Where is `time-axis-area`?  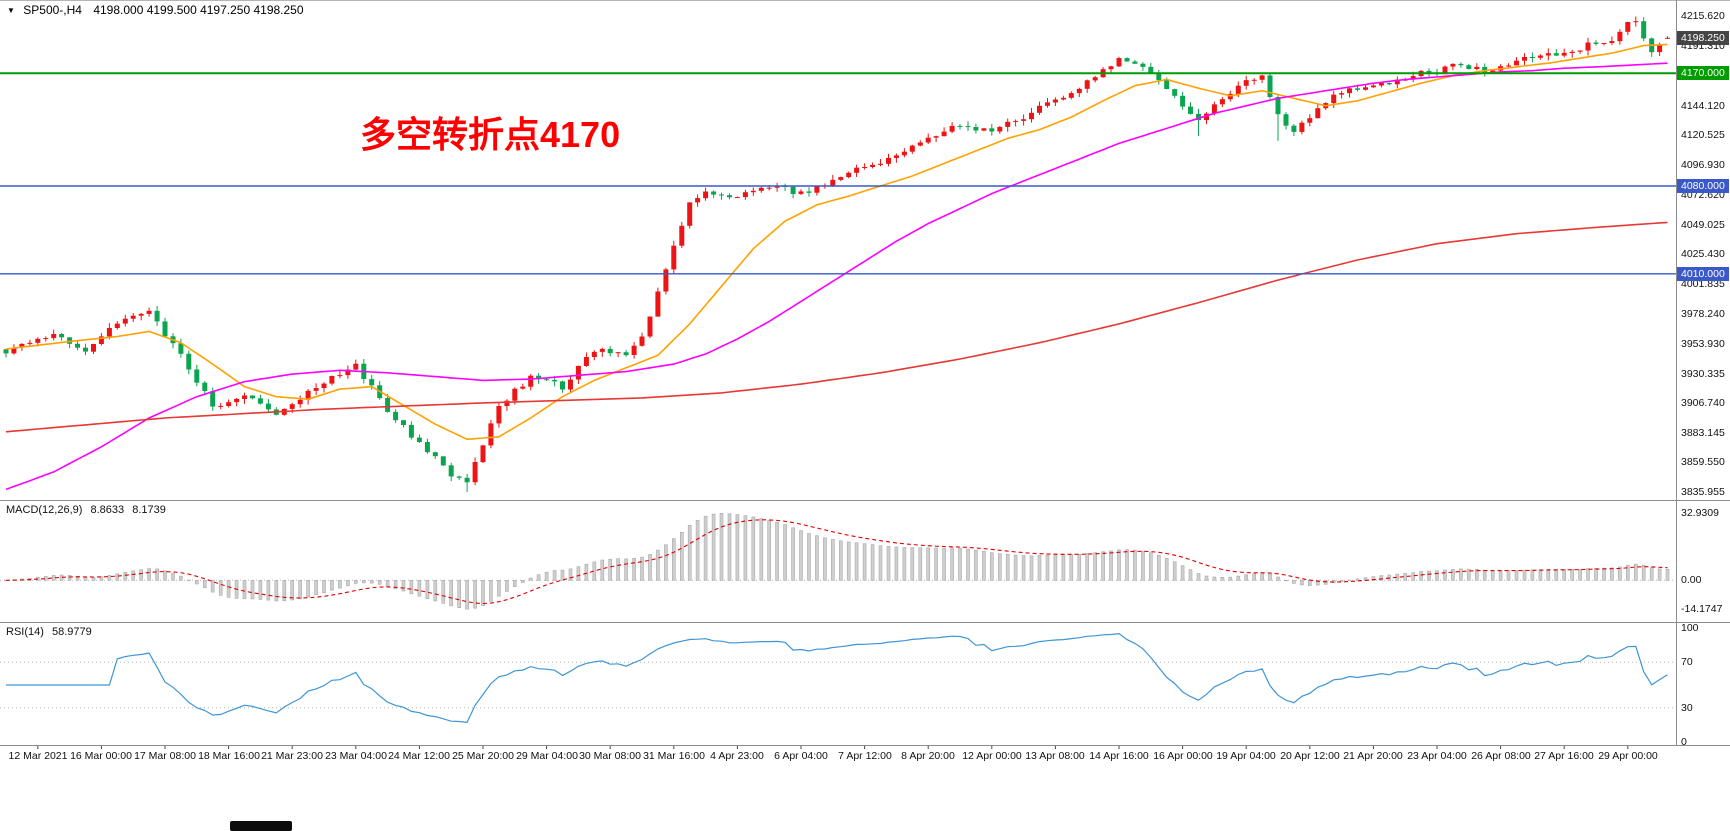
time-axis-area is located at coordinates (838, 756).